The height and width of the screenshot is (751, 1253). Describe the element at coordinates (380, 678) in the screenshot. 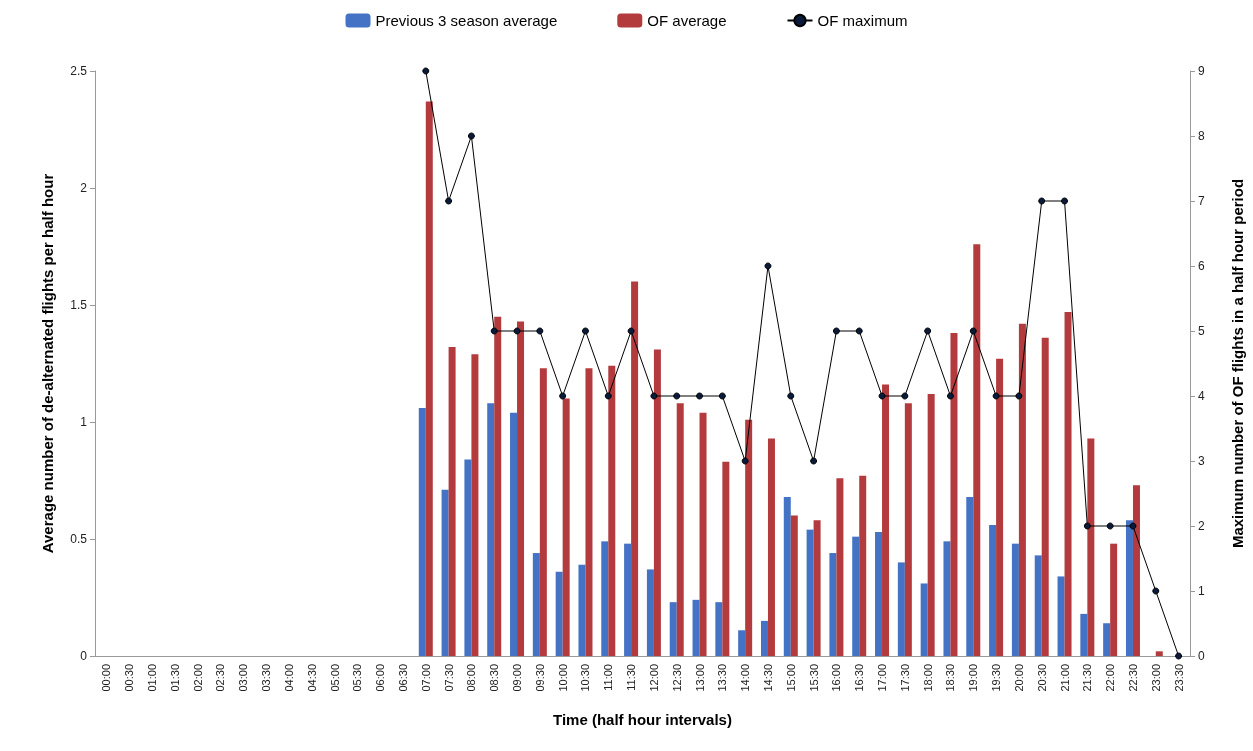

I see `x-tick-label: 06:00` at that location.